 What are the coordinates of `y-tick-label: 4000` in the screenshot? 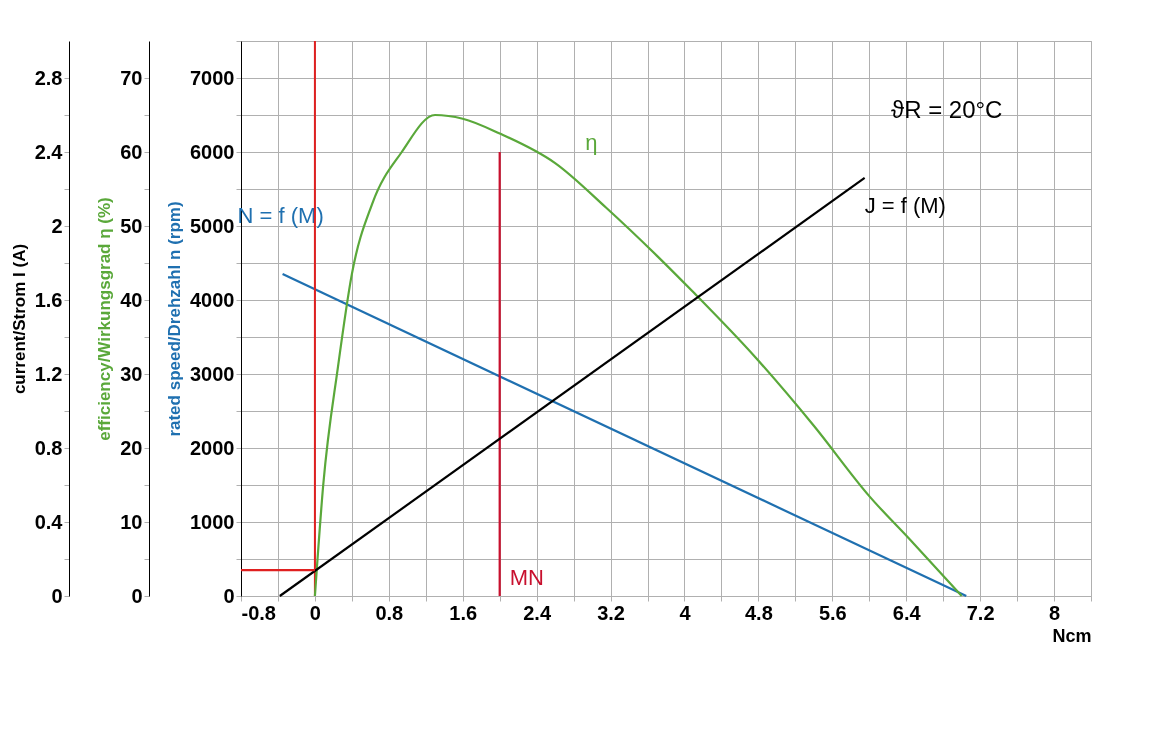 It's located at (212, 299).